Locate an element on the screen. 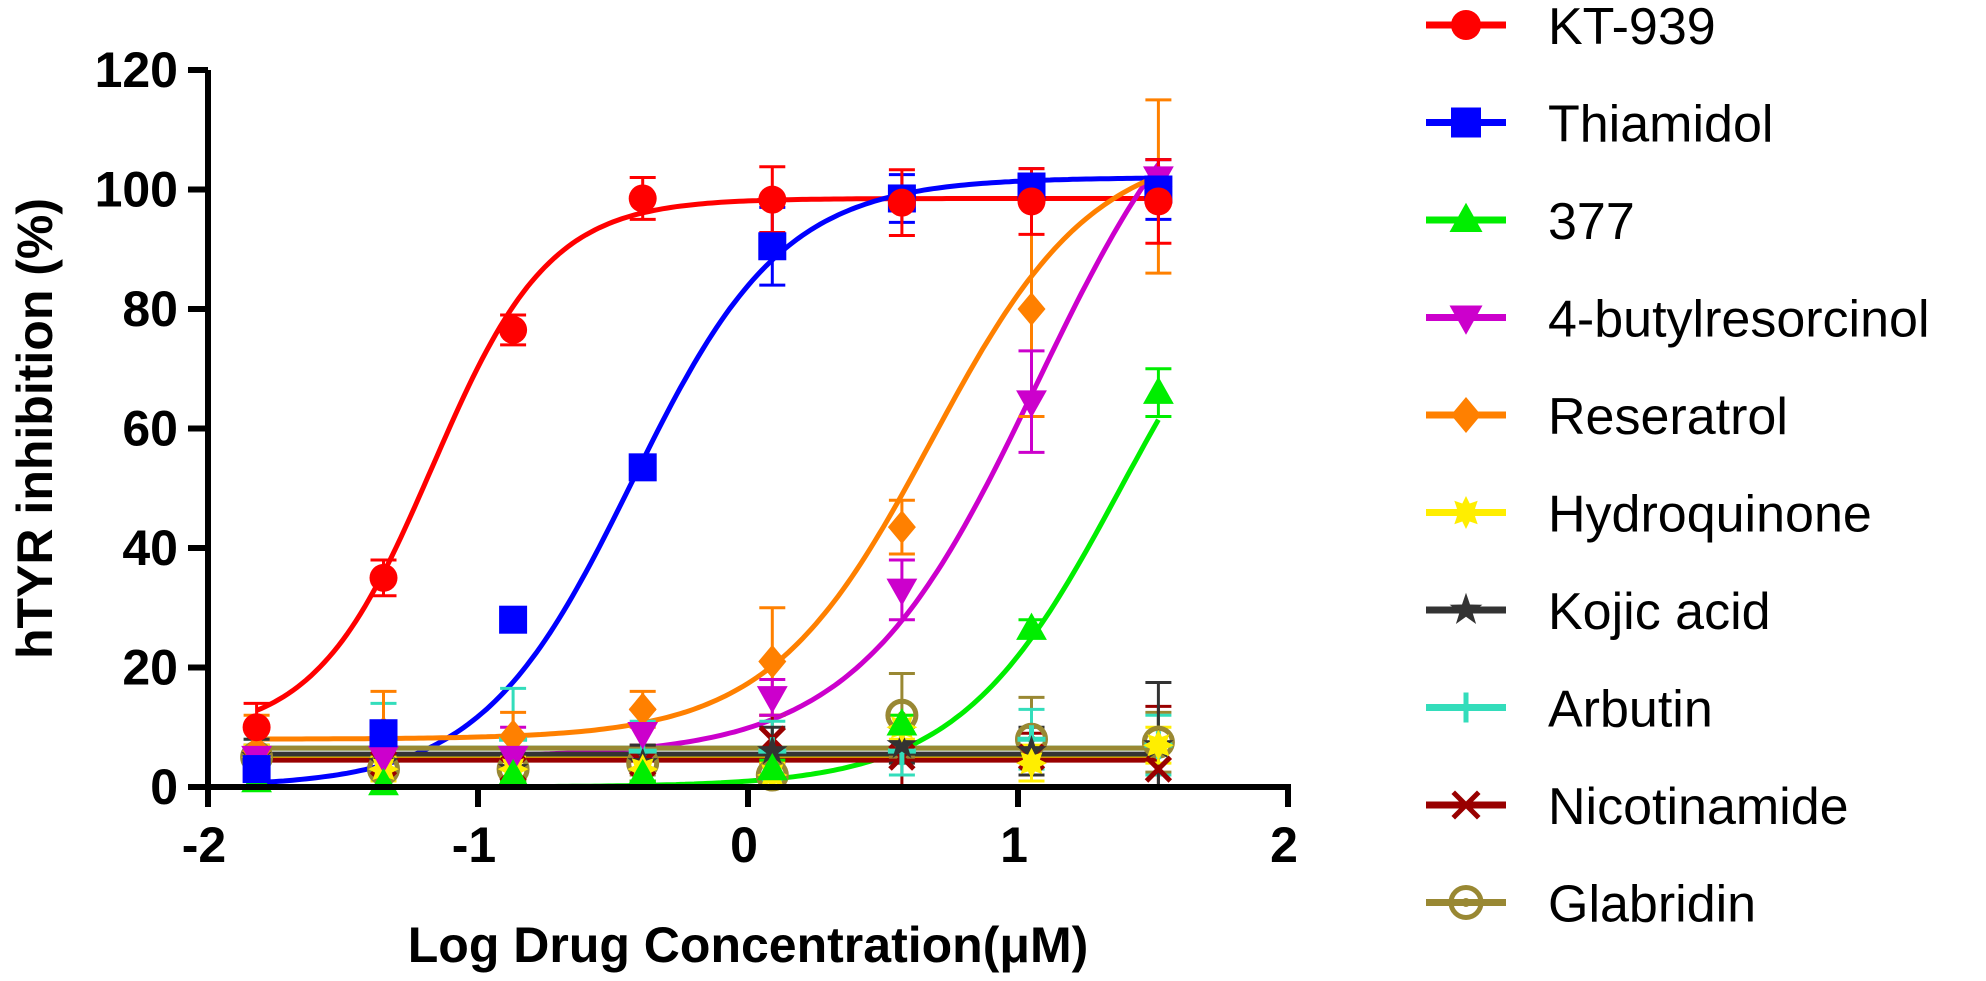 This screenshot has width=1986, height=981. legend-item-glabridin: Glabridin is located at coordinates (1591, 905).